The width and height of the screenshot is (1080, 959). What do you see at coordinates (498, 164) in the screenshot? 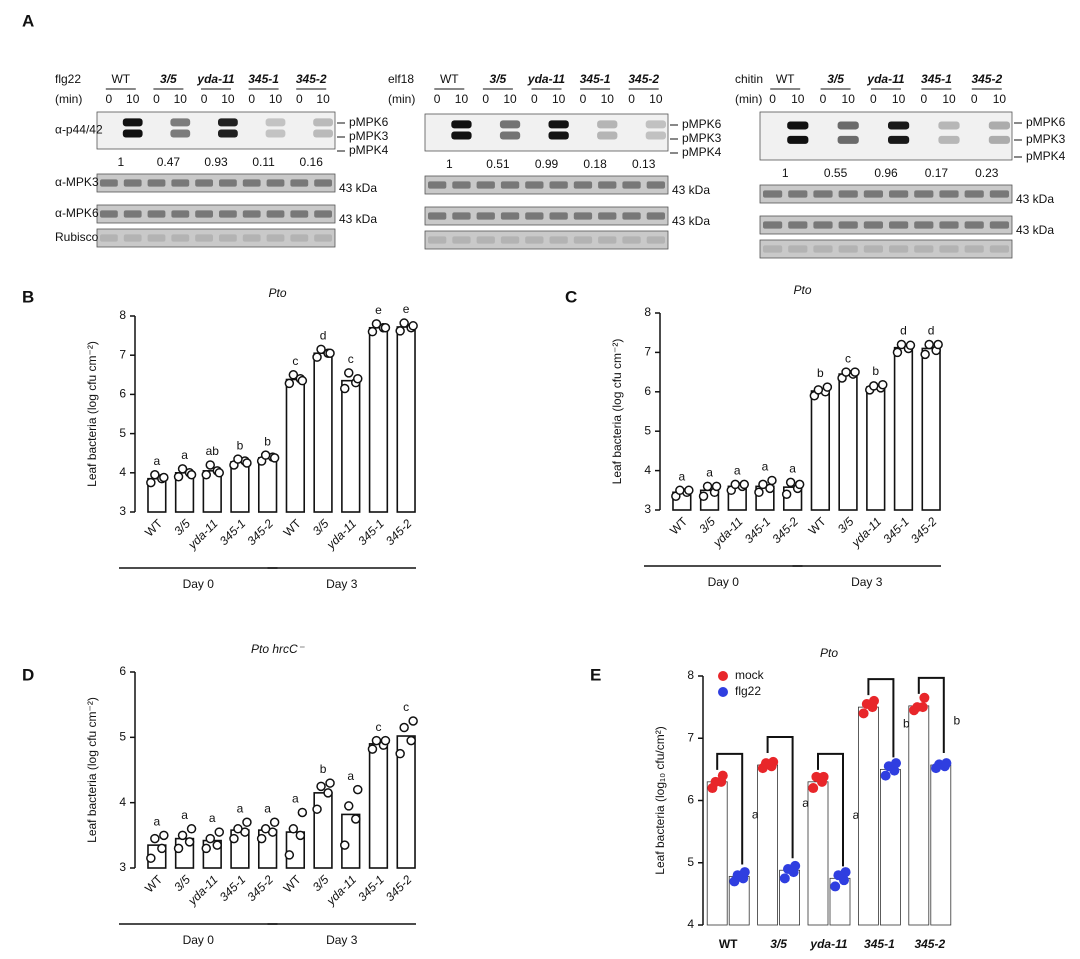
I see `quant: 0.51` at bounding box center [498, 164].